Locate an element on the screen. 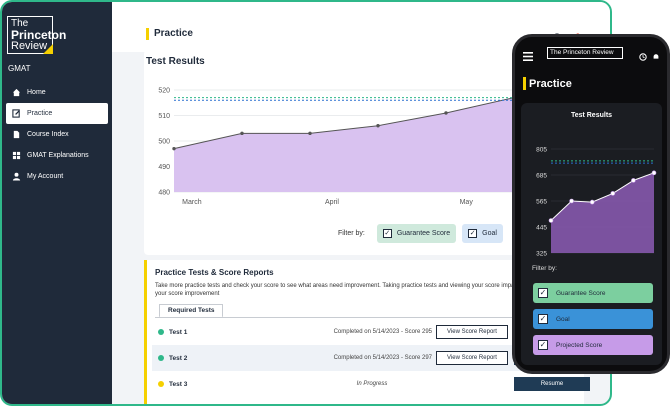 This screenshot has width=670, height=406. mobile-page-title: Practice is located at coordinates (550, 84).